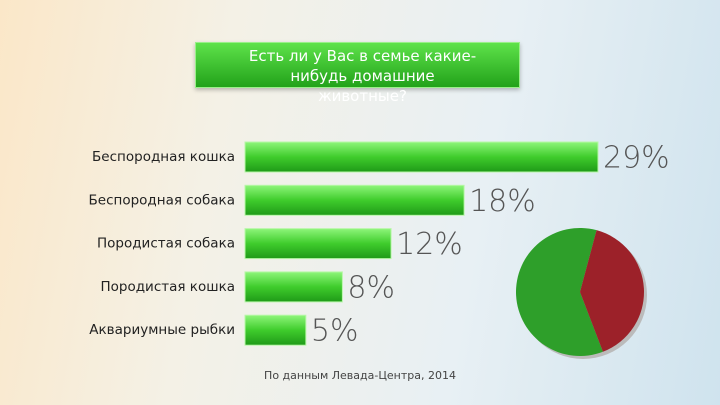  I want to click on category-label: Беспородная собака, so click(162, 200).